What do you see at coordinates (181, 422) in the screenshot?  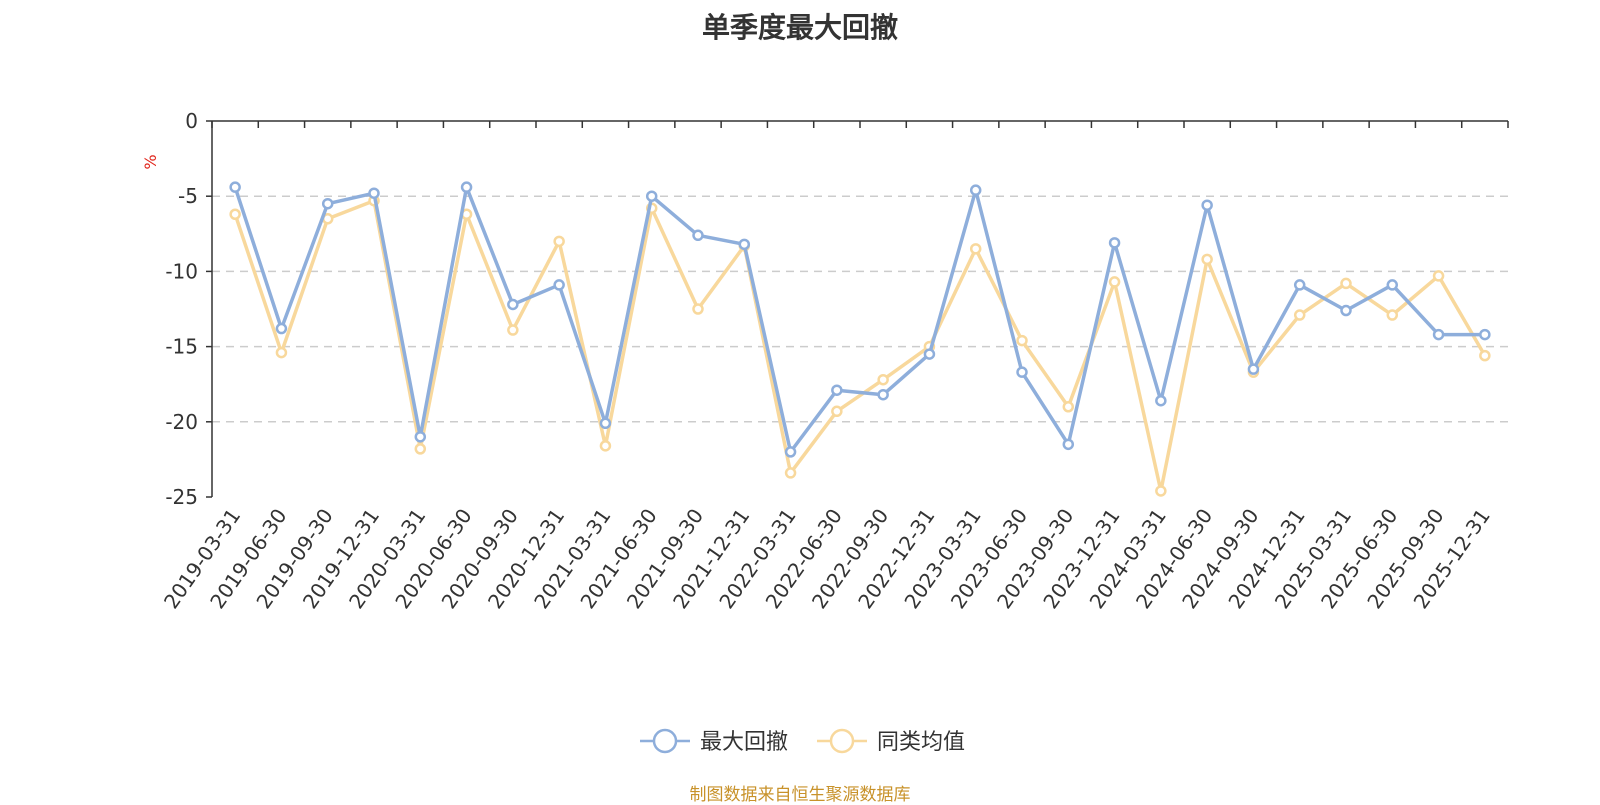 I see `y-tick-label: -20` at bounding box center [181, 422].